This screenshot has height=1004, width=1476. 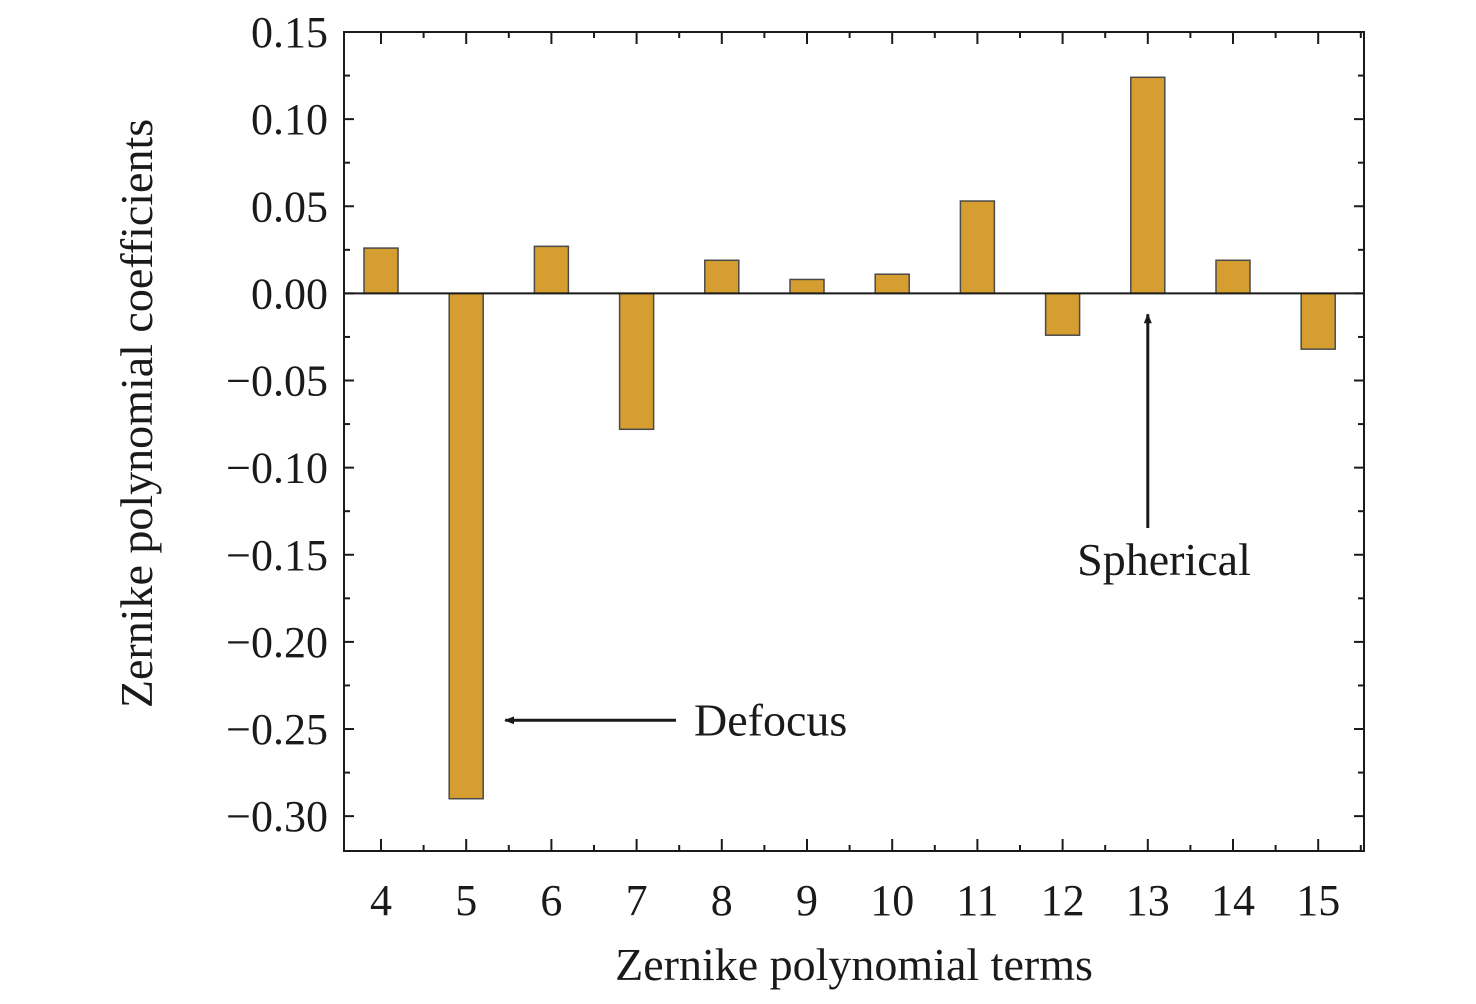 I want to click on defocus-label: Defocus, so click(x=770, y=719).